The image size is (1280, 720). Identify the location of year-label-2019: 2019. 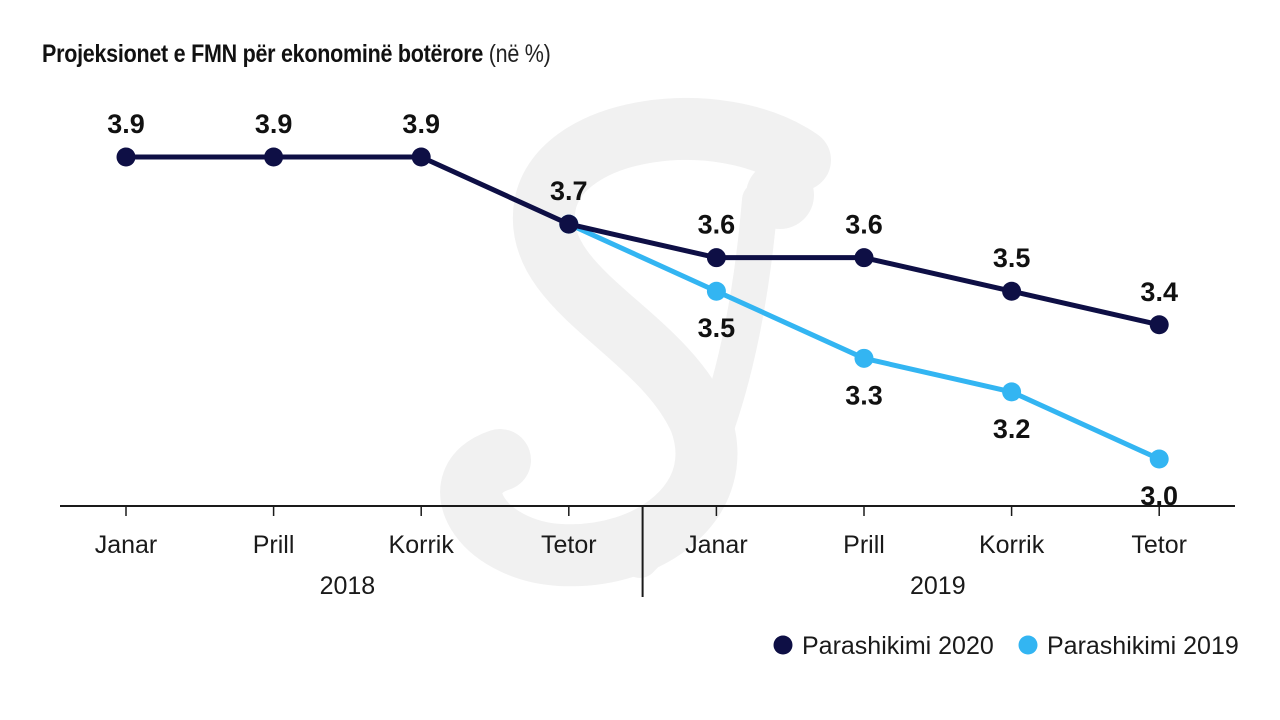
(938, 586).